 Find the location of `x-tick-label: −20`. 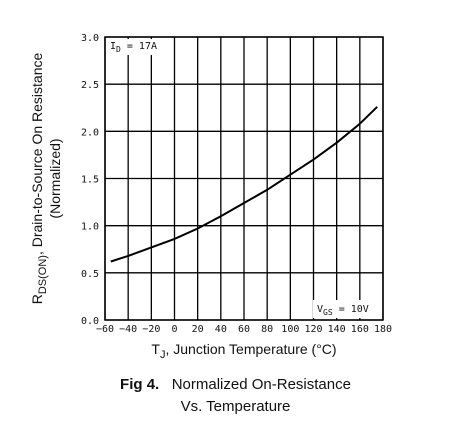

x-tick-label: −20 is located at coordinates (151, 329).